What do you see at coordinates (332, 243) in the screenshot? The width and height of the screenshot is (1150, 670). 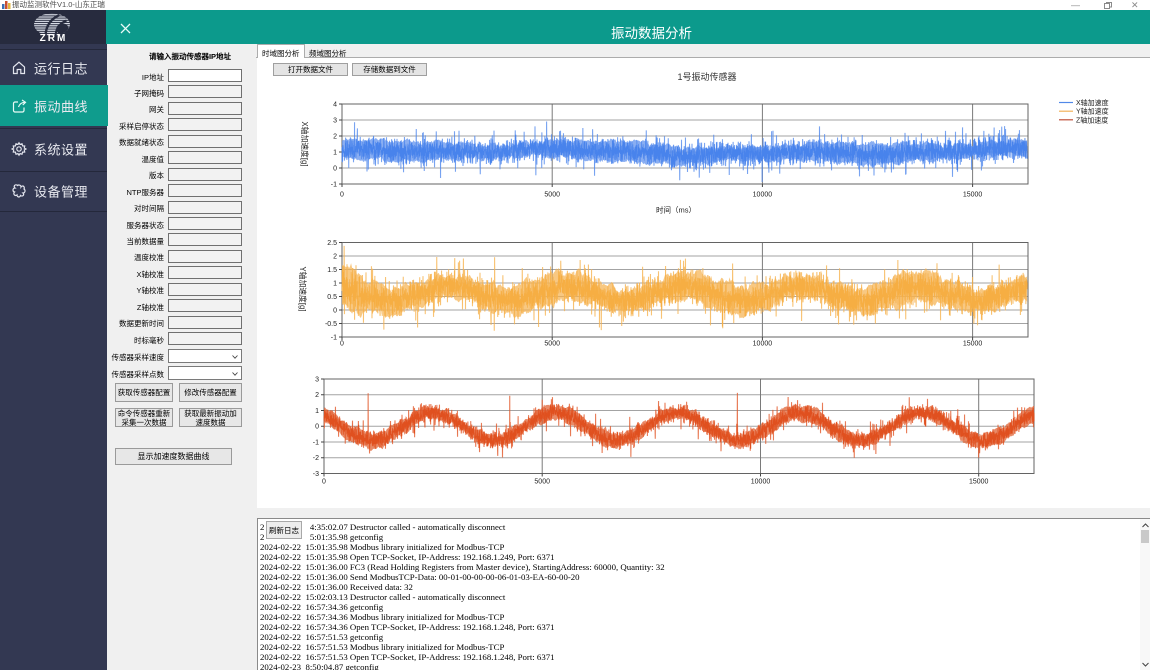 I see `svg-text: 2.5` at bounding box center [332, 243].